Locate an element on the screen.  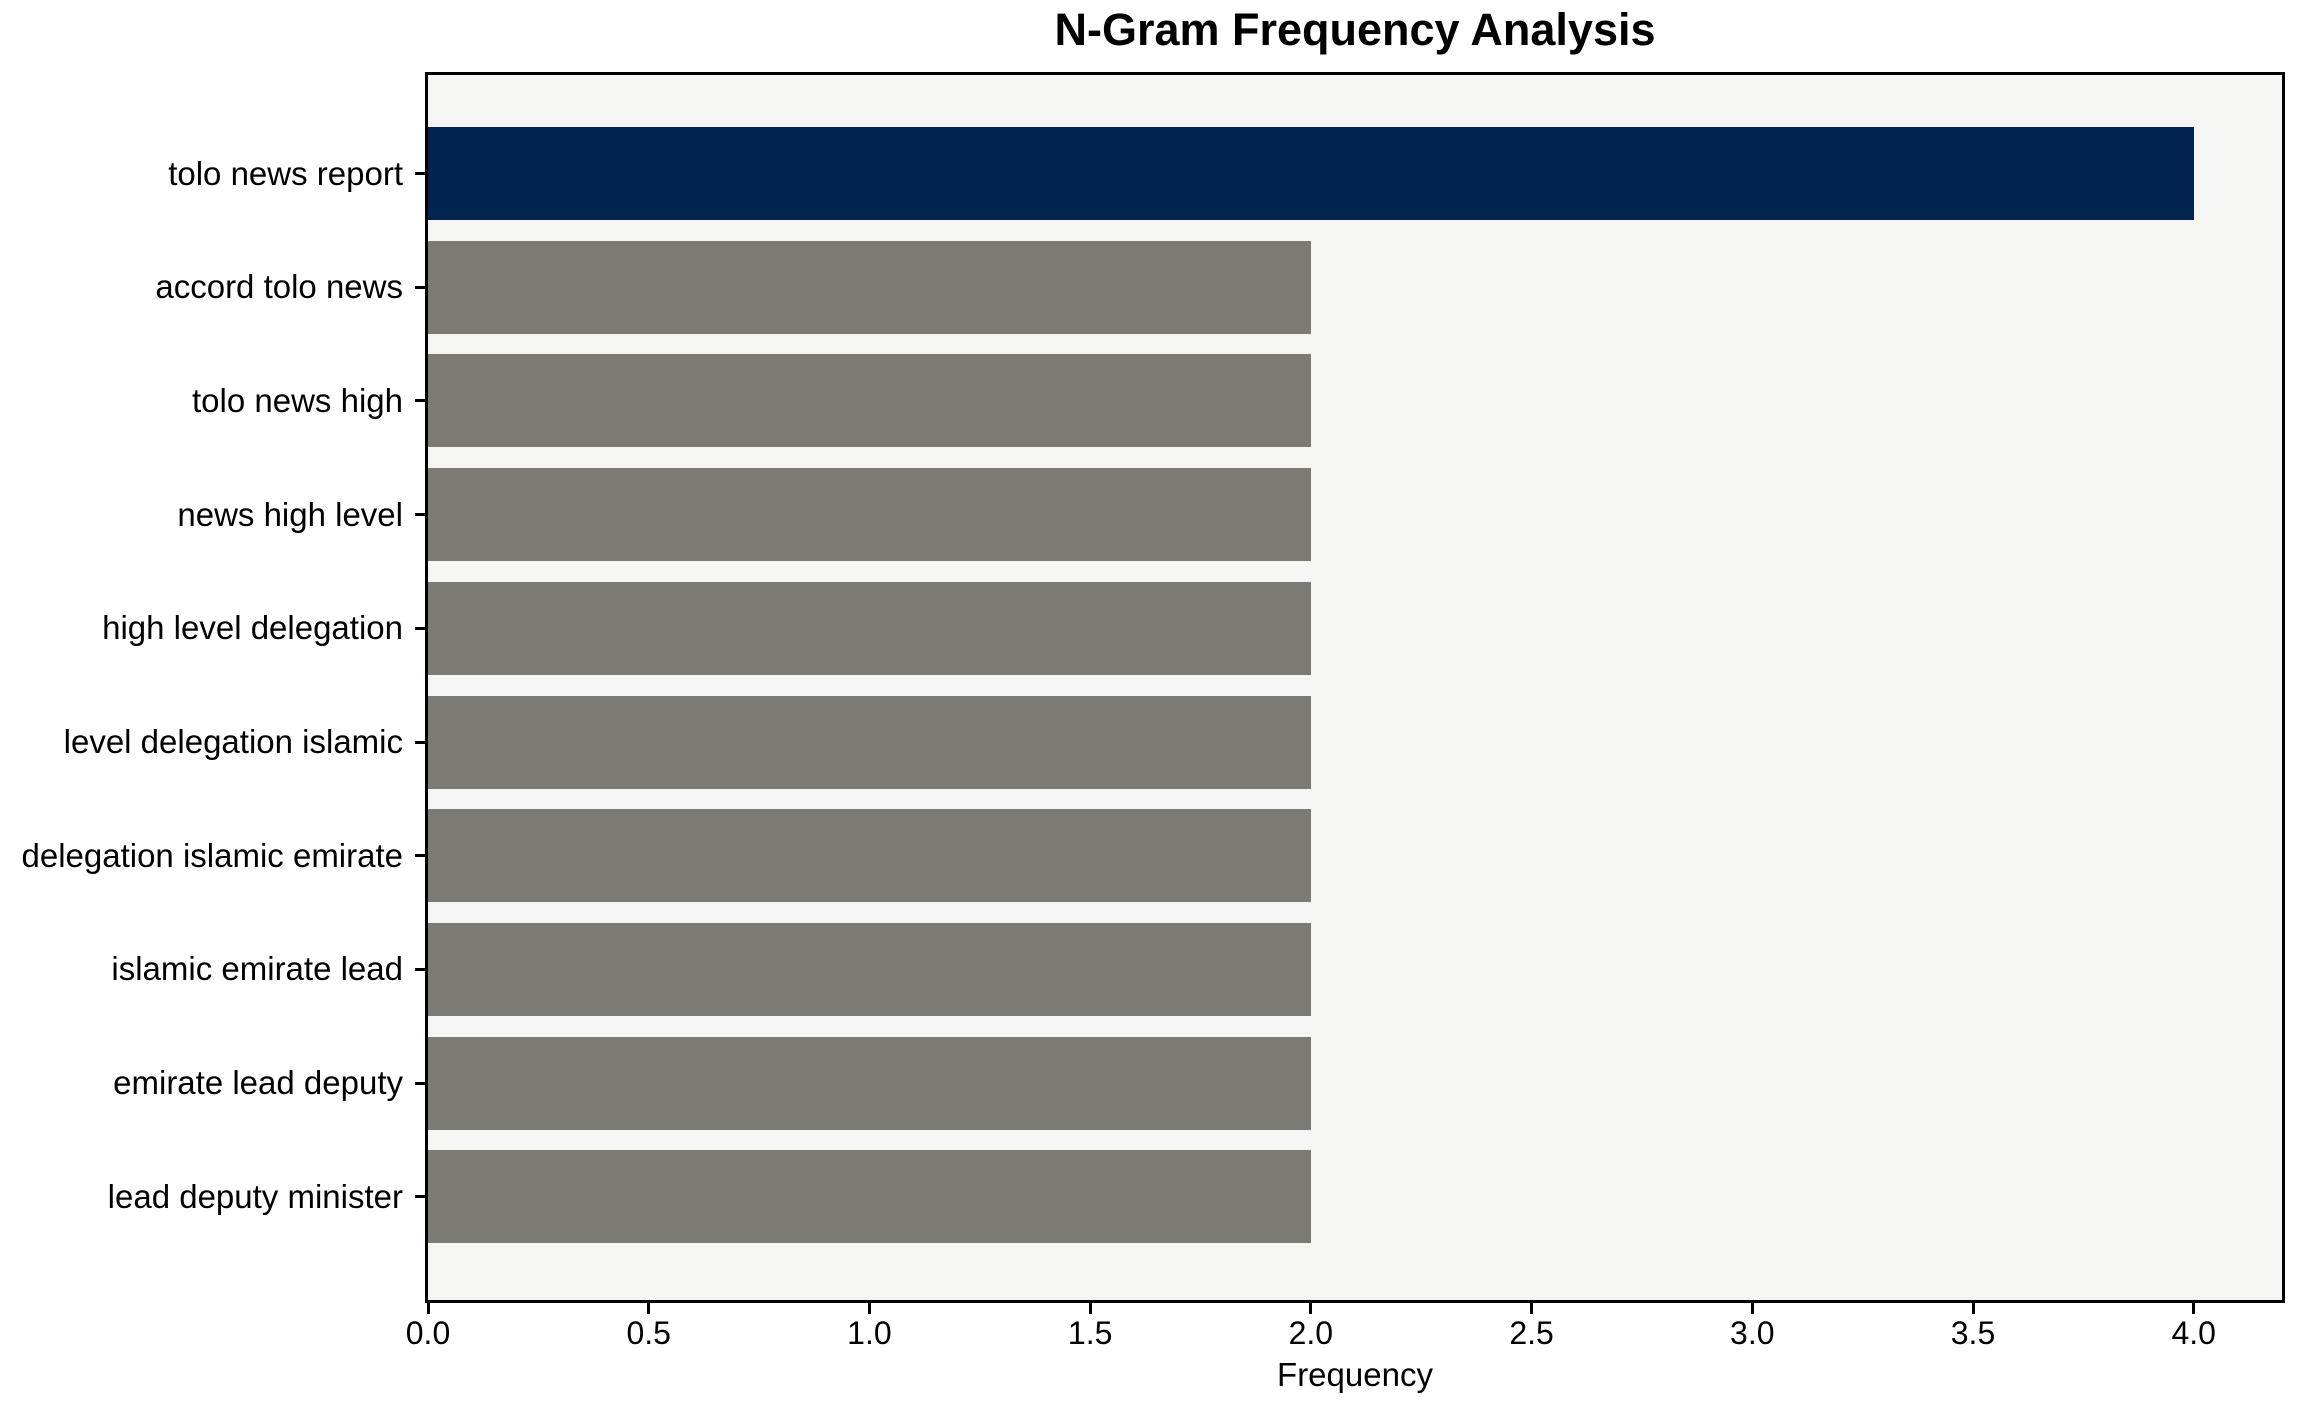
y-tick-label: lead deputy minister is located at coordinates (255, 1196).